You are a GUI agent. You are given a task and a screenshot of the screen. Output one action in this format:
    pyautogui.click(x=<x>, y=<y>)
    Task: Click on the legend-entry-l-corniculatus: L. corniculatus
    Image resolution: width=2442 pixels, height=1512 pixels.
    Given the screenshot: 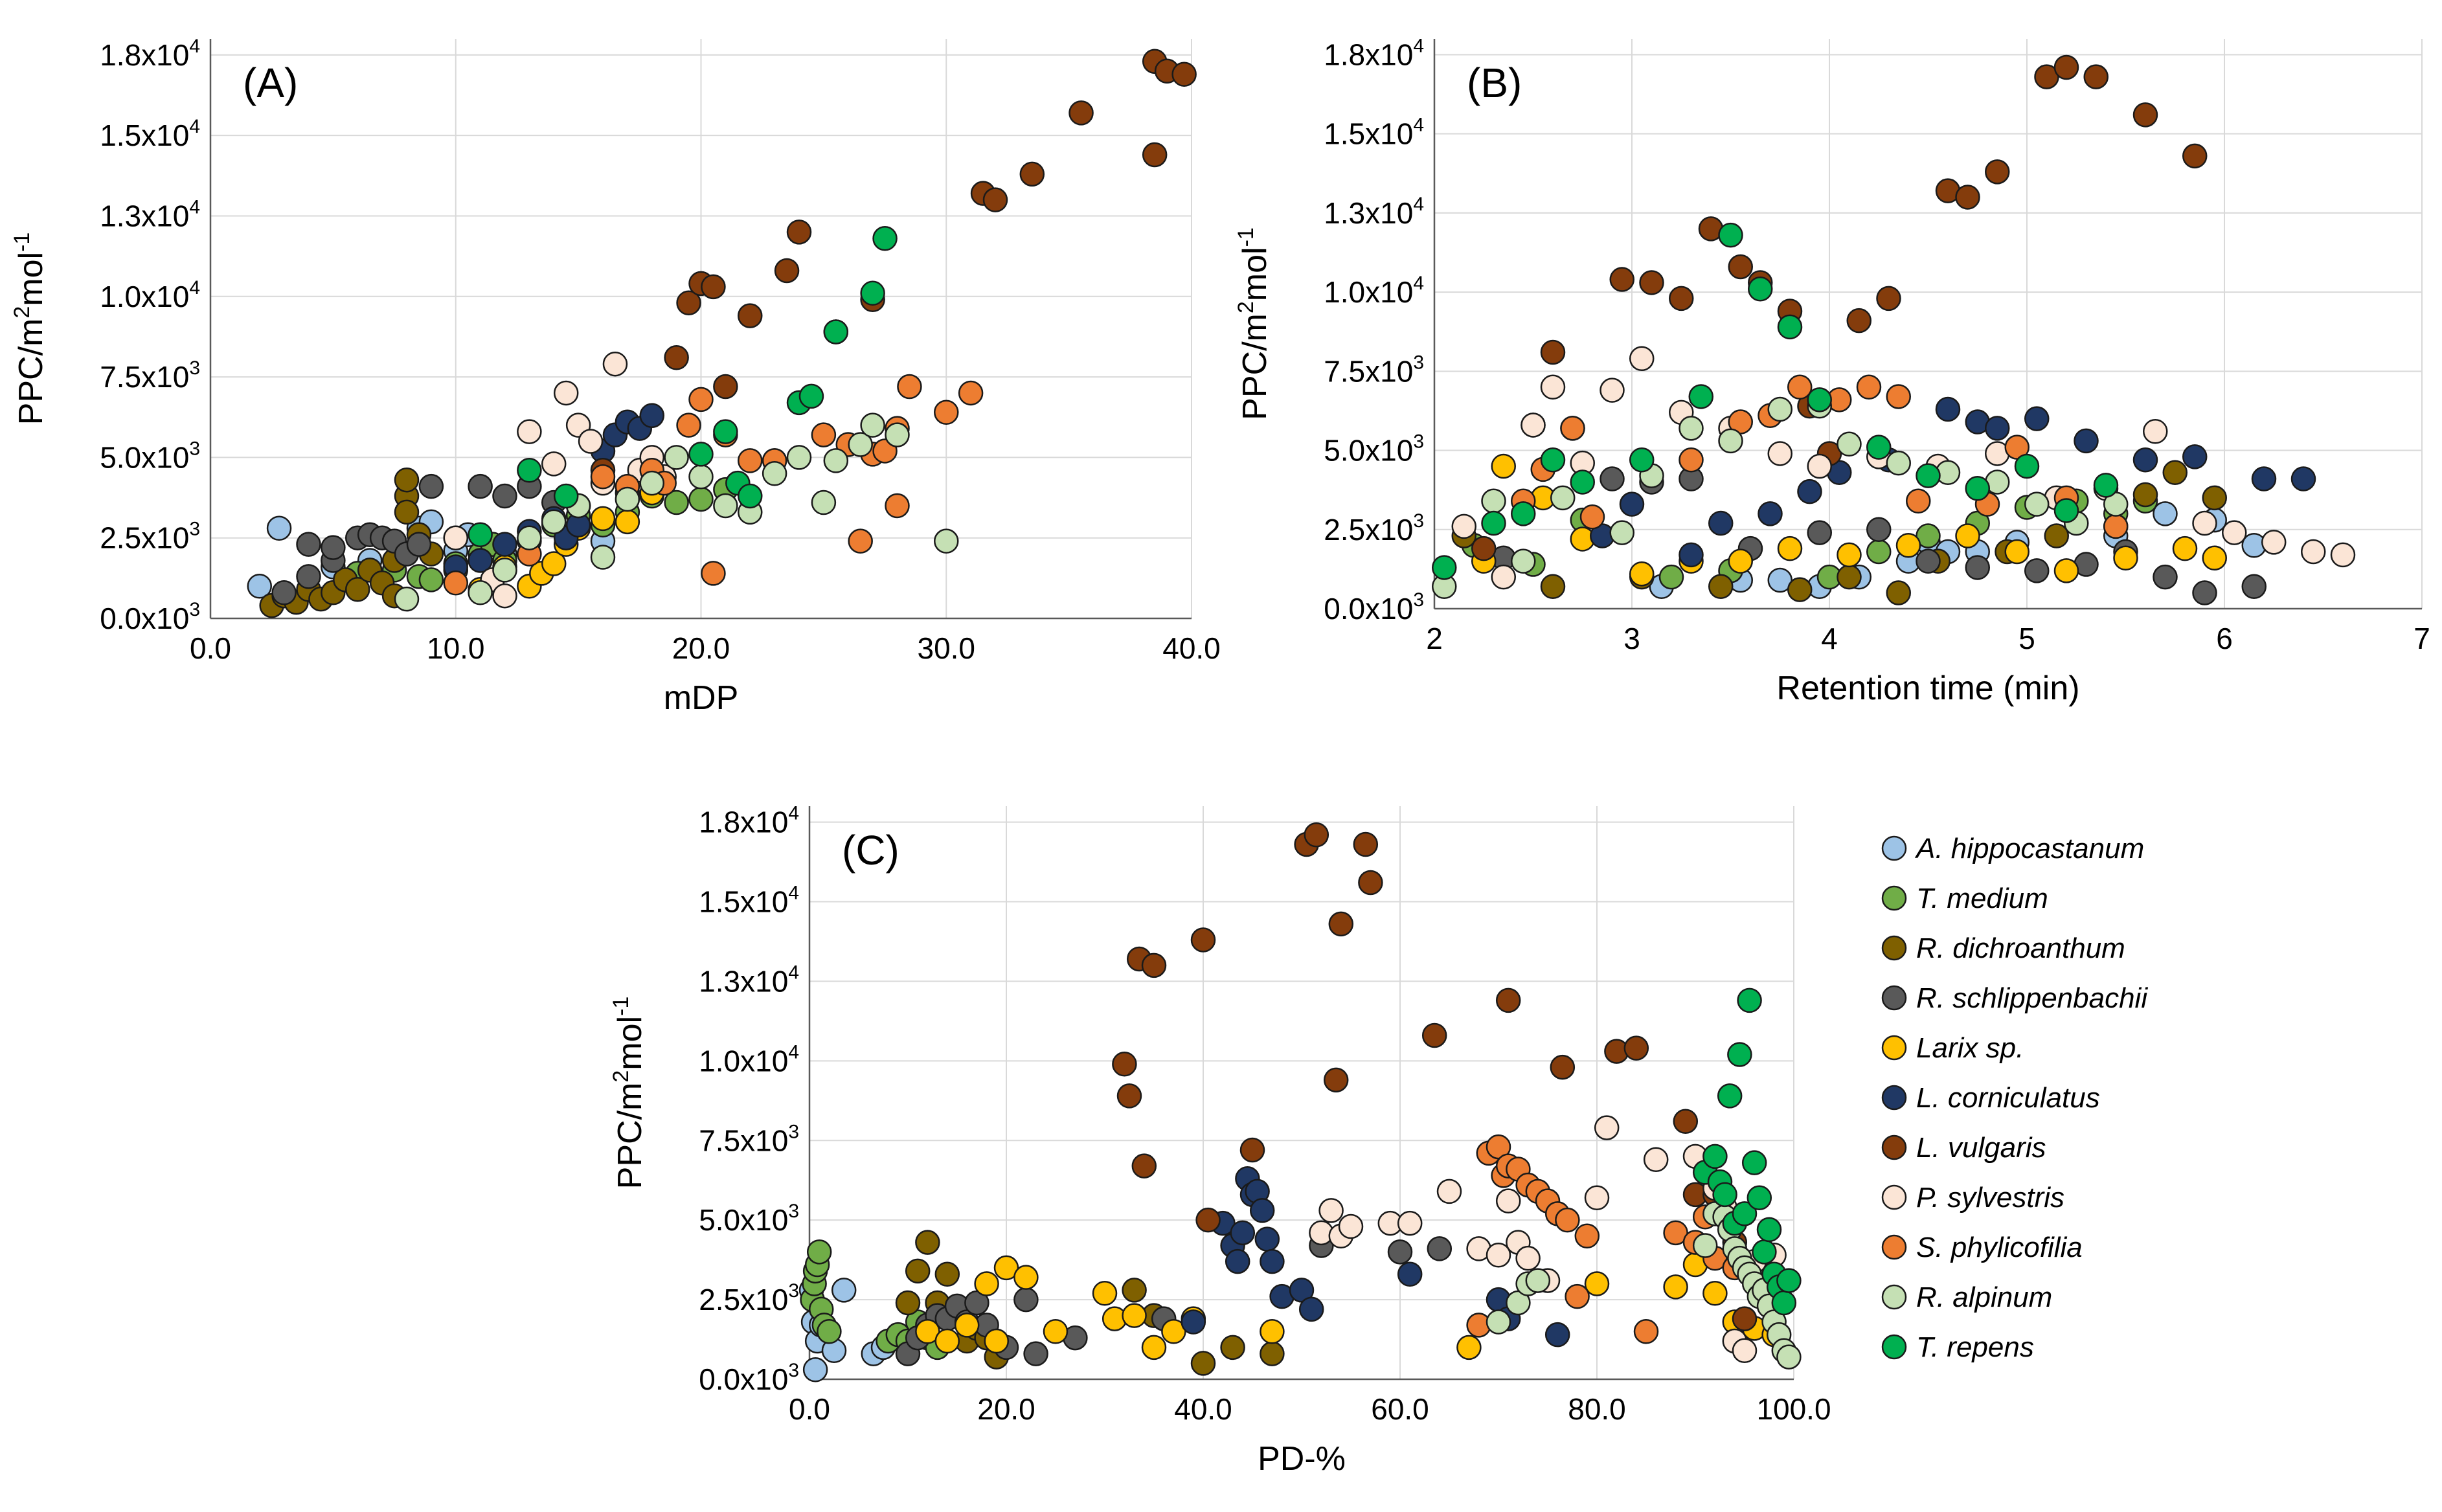 What is the action you would take?
    pyautogui.click(x=1991, y=1098)
    